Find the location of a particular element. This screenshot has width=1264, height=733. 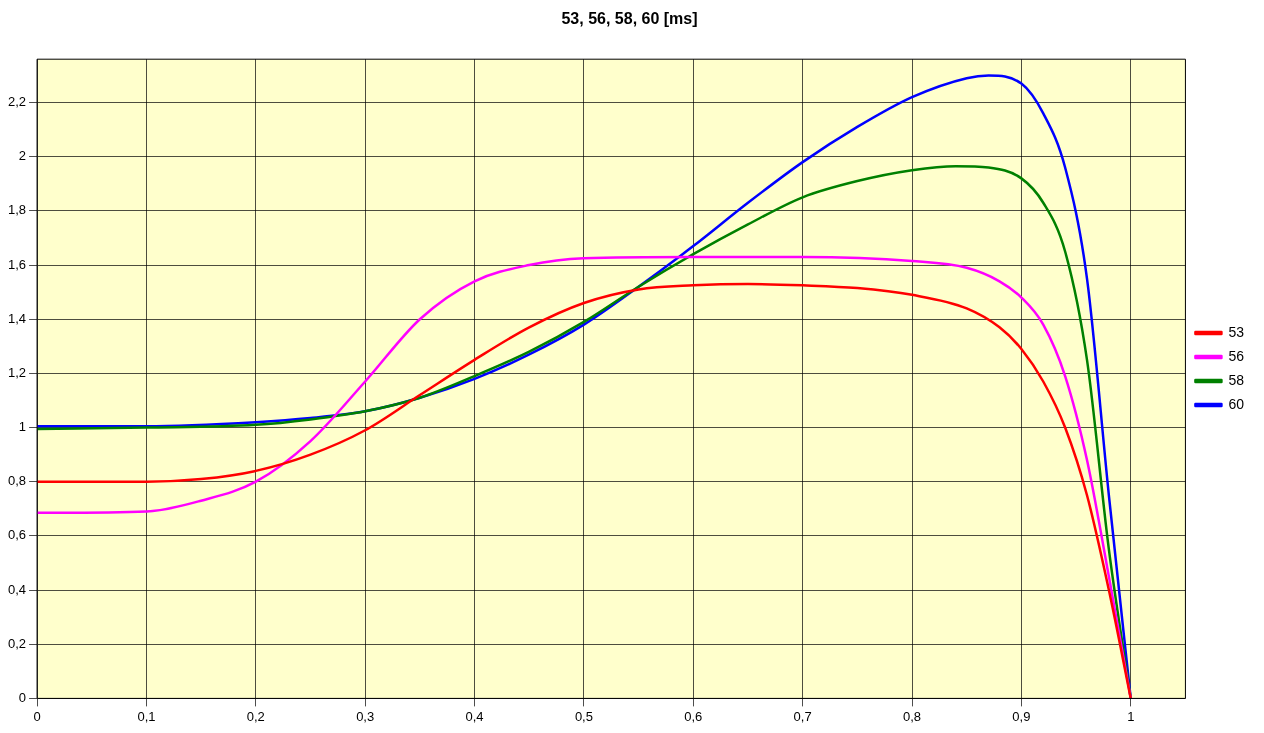

x-tick-label: 0,3 is located at coordinates (365, 716).